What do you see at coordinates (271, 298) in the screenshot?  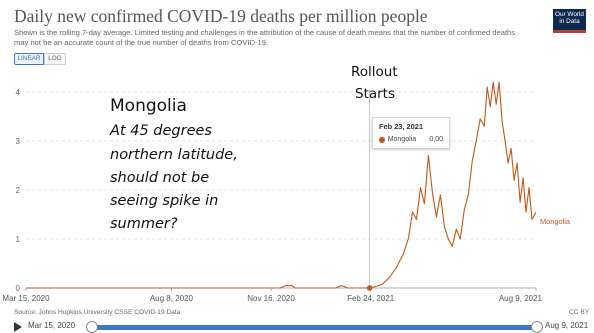 I see `x-tick-label: Nov 16, 2020` at bounding box center [271, 298].